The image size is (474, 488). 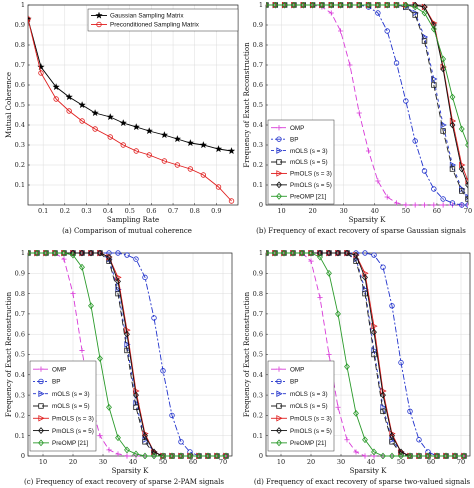 What do you see at coordinates (311, 431) in the screenshot?
I see `legend-entry: PmOLS (s = 5)` at bounding box center [311, 431].